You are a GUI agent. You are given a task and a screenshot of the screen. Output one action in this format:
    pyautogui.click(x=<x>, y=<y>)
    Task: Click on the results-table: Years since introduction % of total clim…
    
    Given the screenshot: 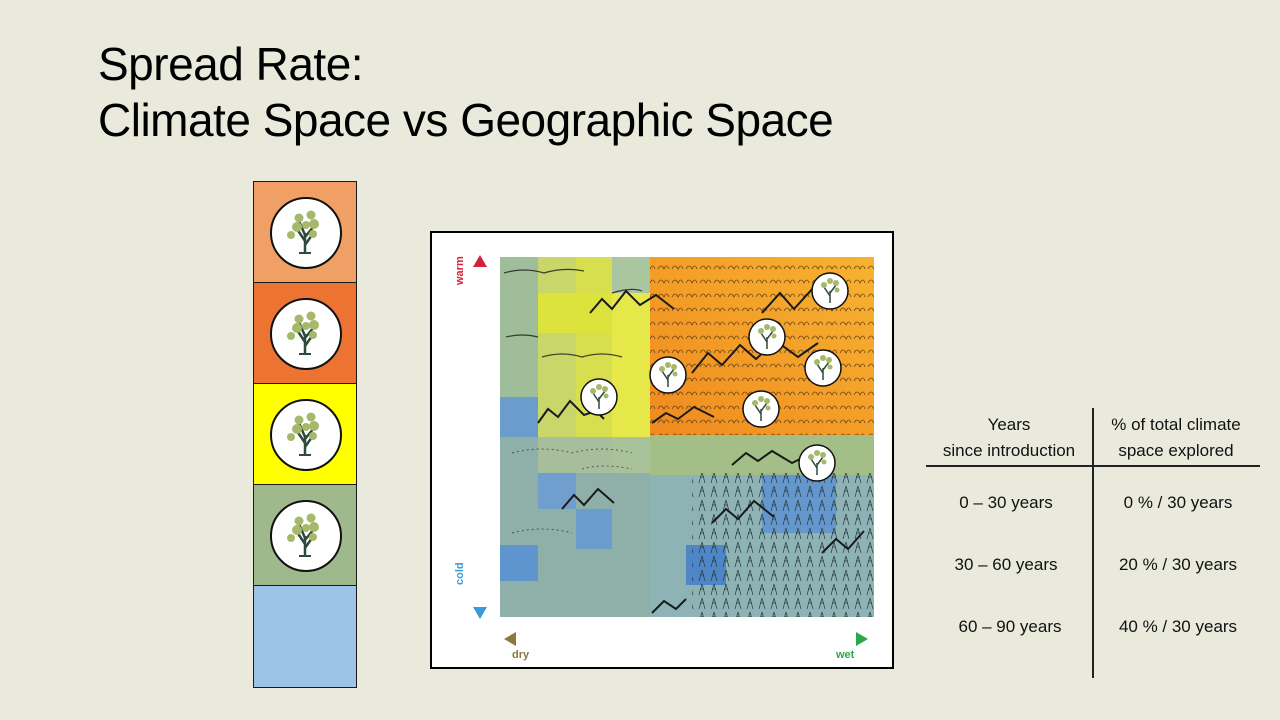 What is the action you would take?
    pyautogui.click(x=1093, y=544)
    